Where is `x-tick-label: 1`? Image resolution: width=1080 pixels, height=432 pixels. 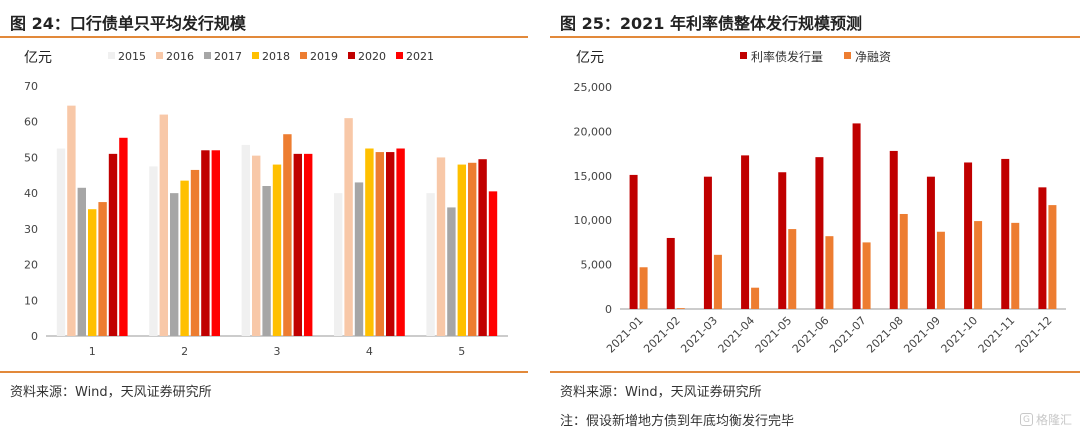
x-tick-label: 1 is located at coordinates (92, 351).